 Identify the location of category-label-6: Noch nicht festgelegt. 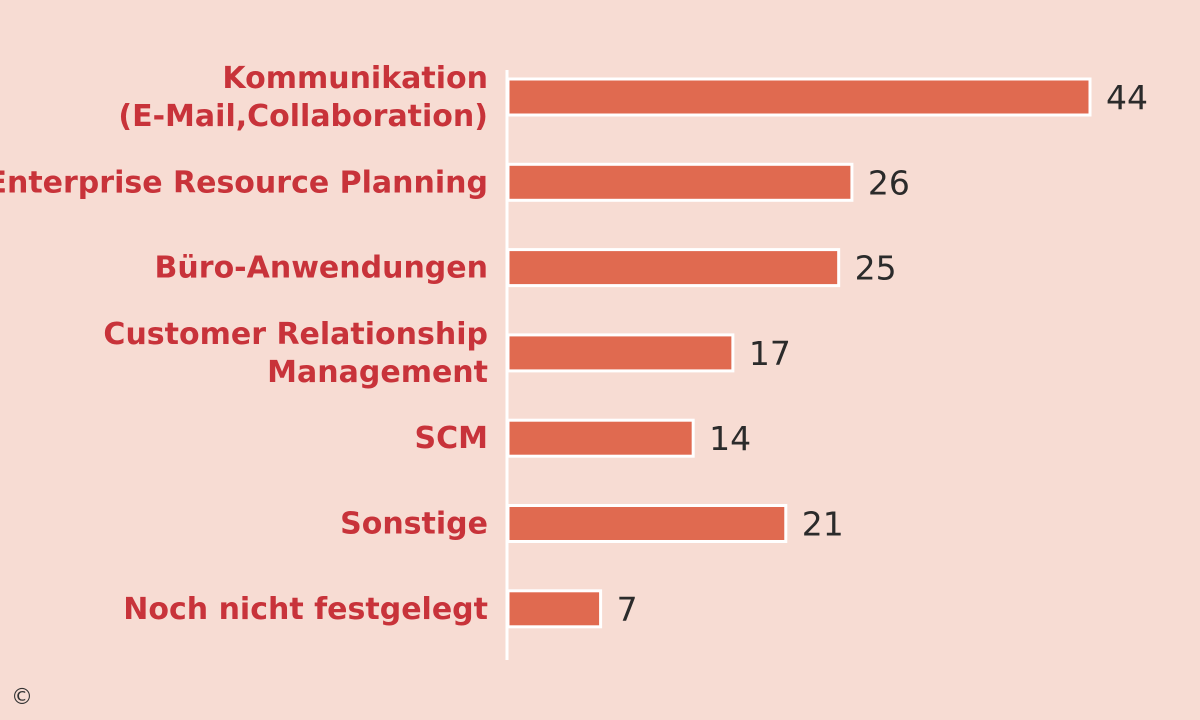
(305, 609).